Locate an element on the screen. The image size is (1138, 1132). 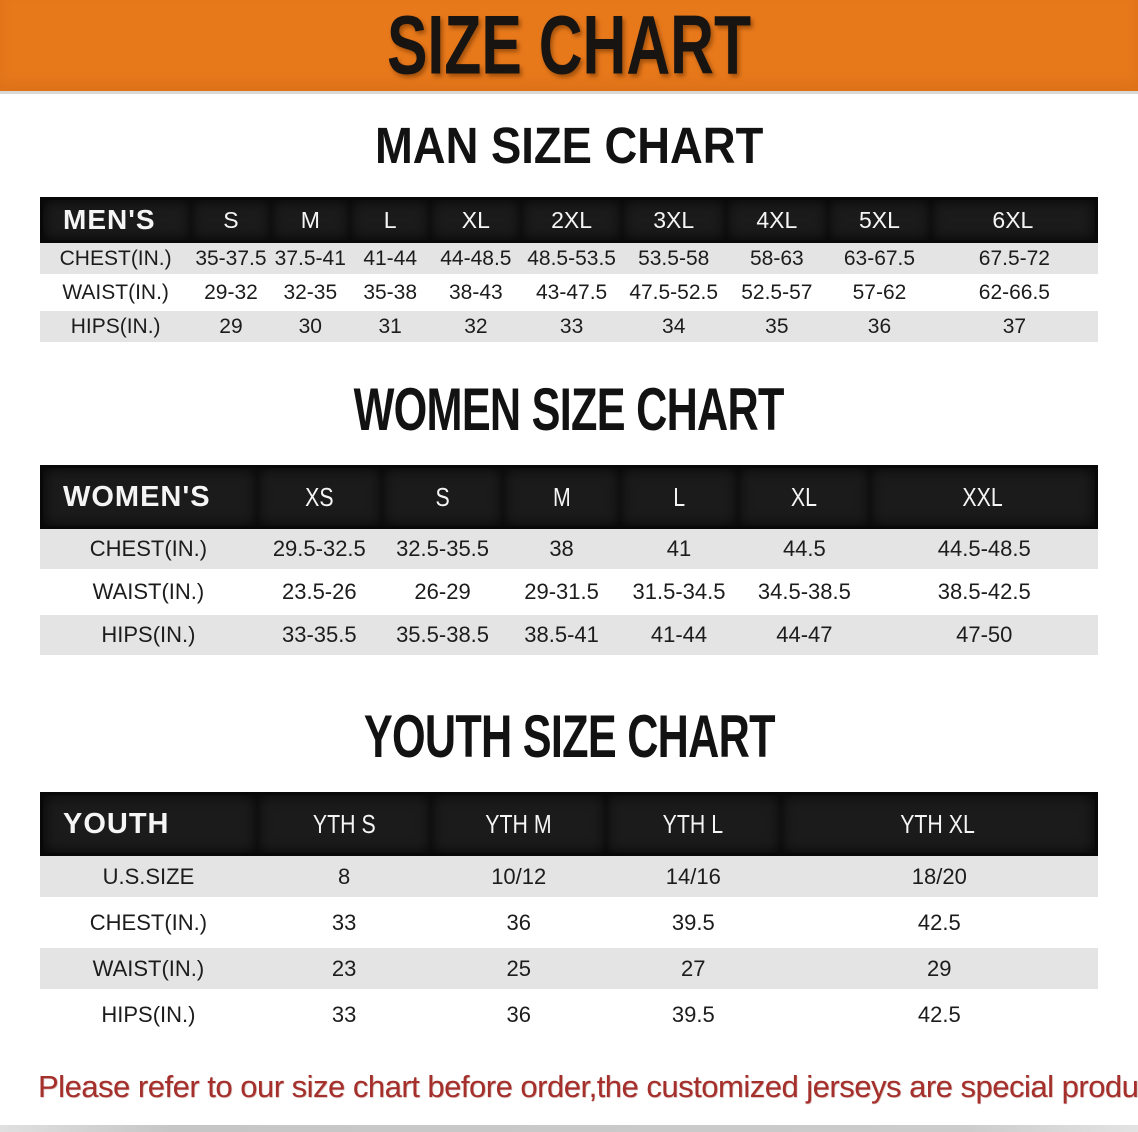
size-column-header-text: M is located at coordinates (310, 219).